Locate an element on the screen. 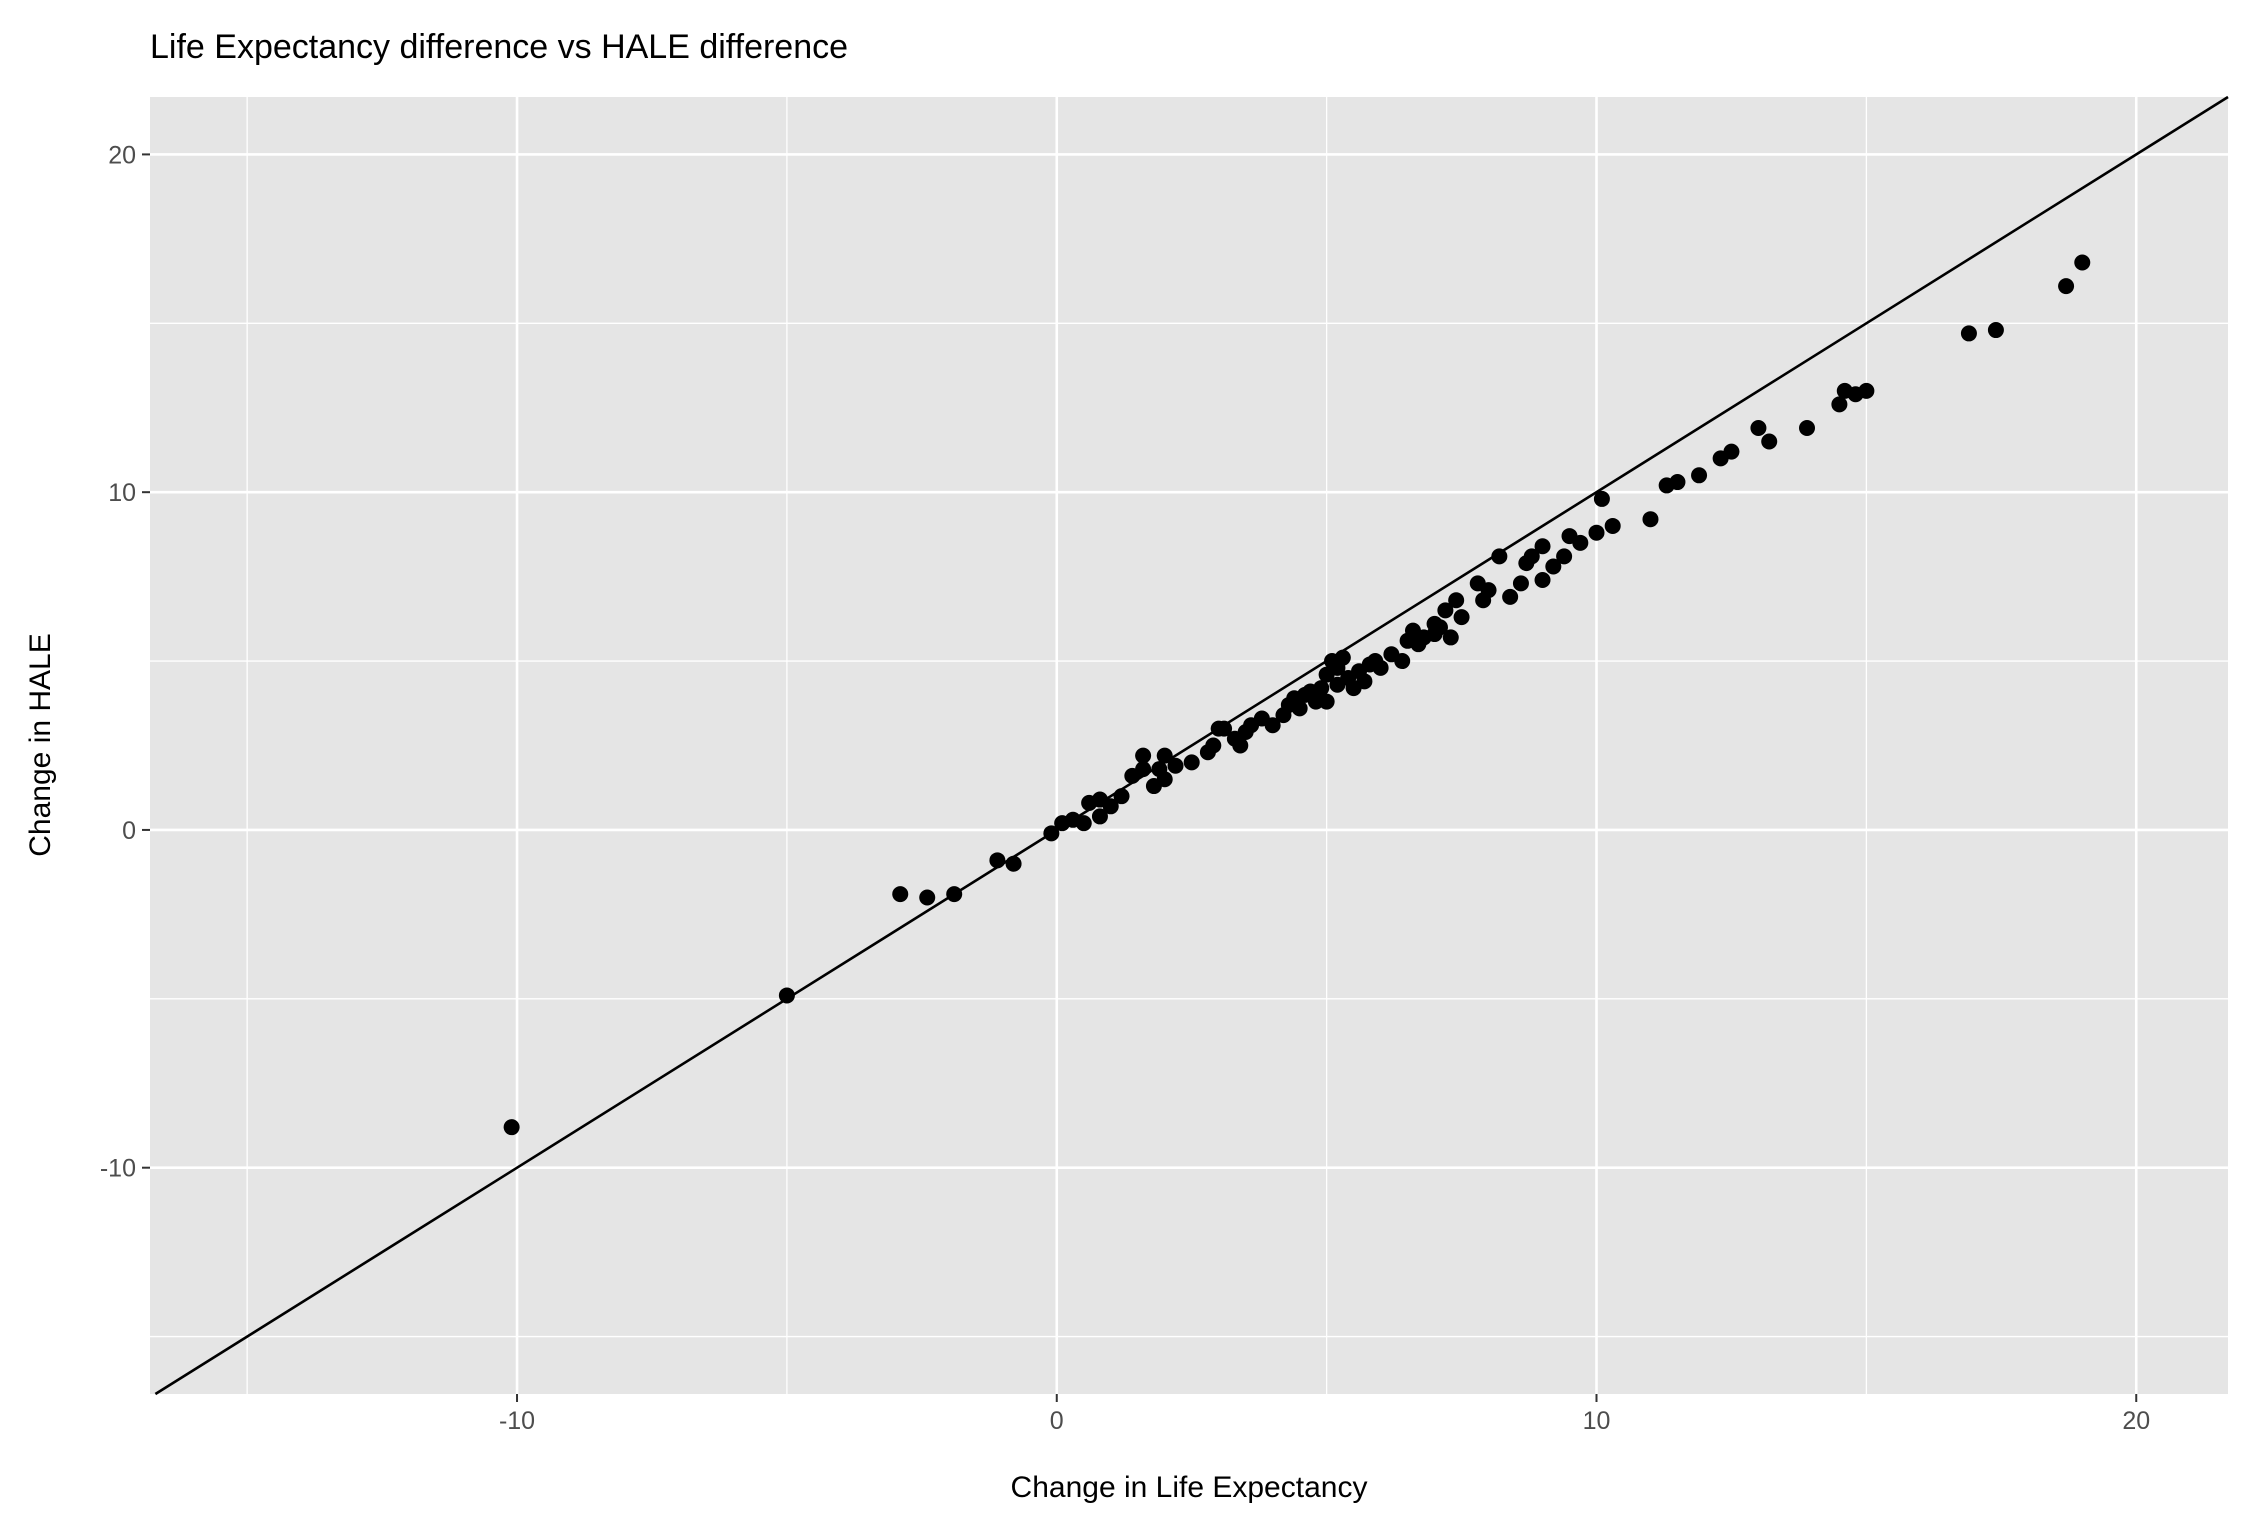  y-tick-label: 10 is located at coordinates (122, 493).